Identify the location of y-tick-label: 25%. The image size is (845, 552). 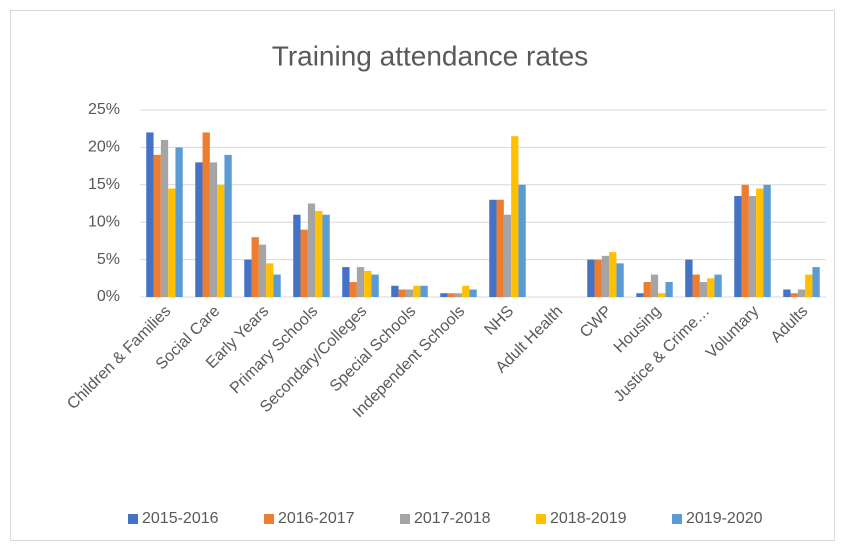
(104, 109).